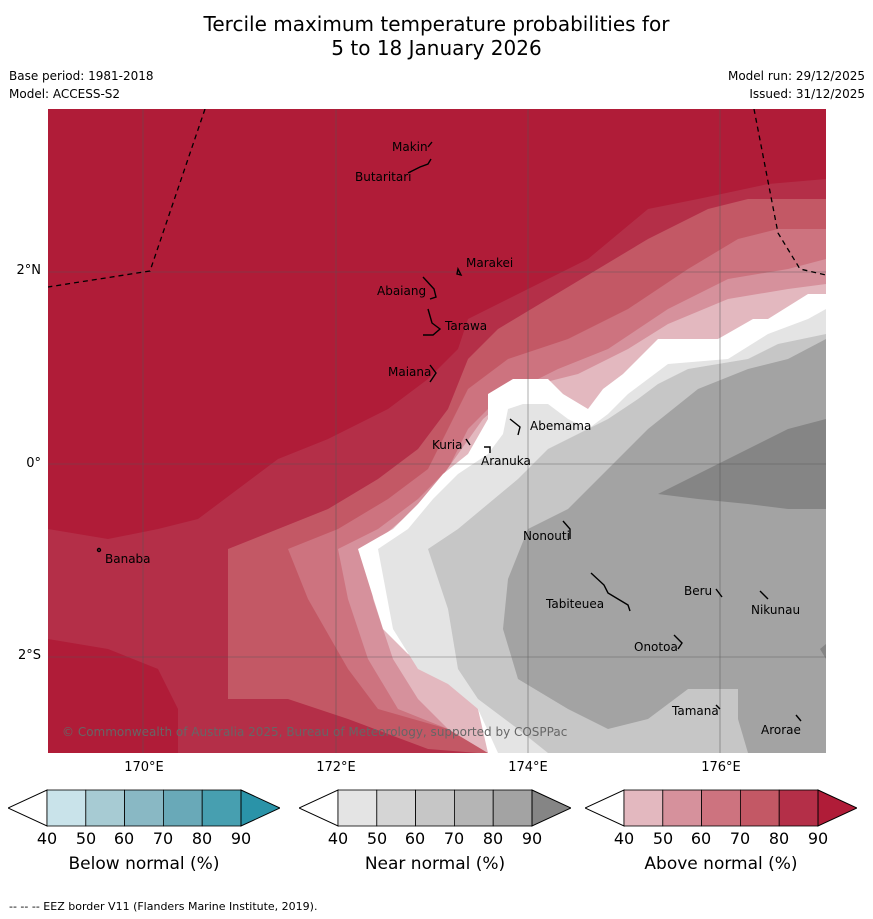  What do you see at coordinates (447, 445) in the screenshot?
I see `place-label: Kuria` at bounding box center [447, 445].